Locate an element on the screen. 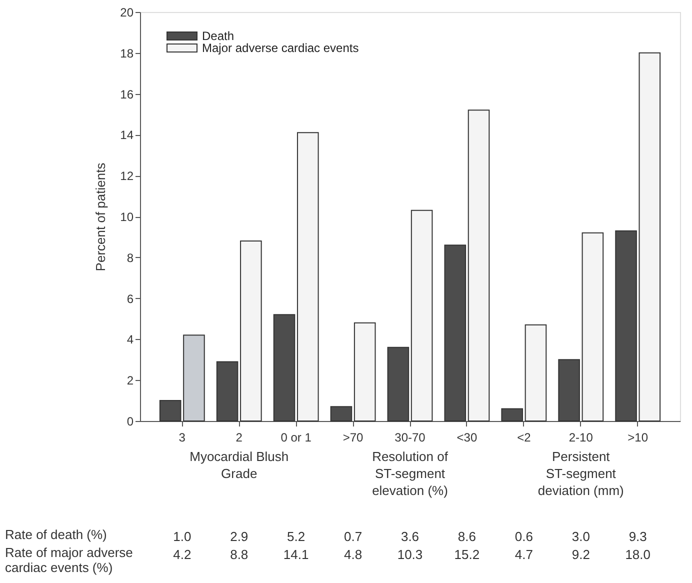 Image resolution: width=692 pixels, height=583 pixels. x-tick-label: 2-10 is located at coordinates (581, 437).